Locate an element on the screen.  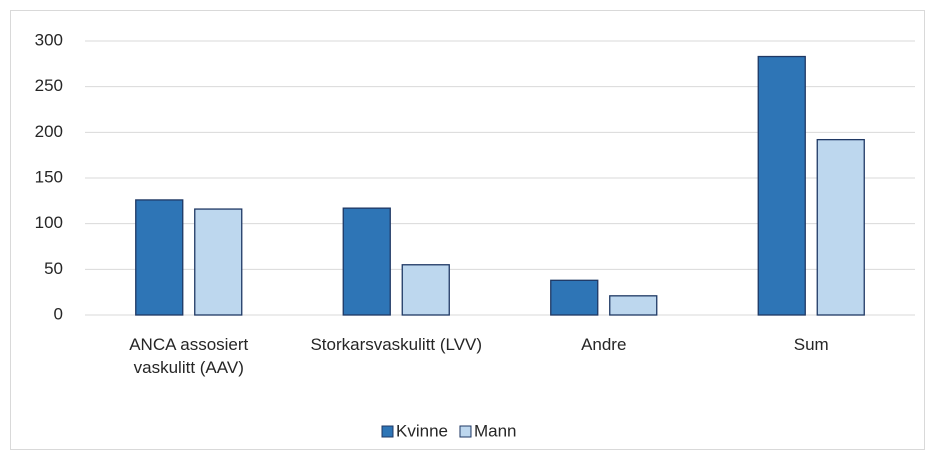
legend-label: Mann is located at coordinates (495, 430).